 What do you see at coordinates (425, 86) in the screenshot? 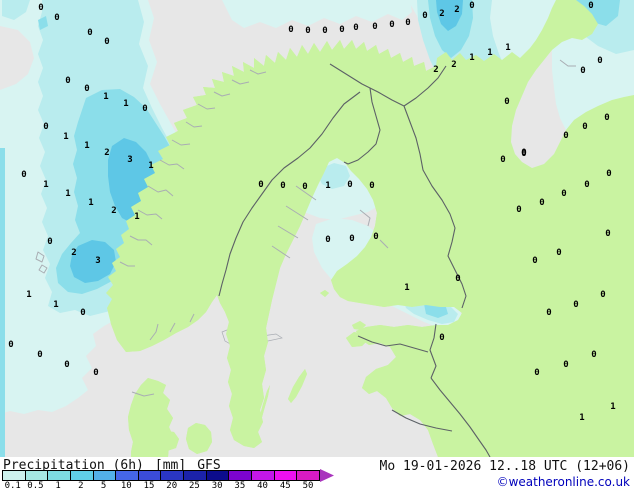
I see `border-norway-russia` at bounding box center [425, 86].